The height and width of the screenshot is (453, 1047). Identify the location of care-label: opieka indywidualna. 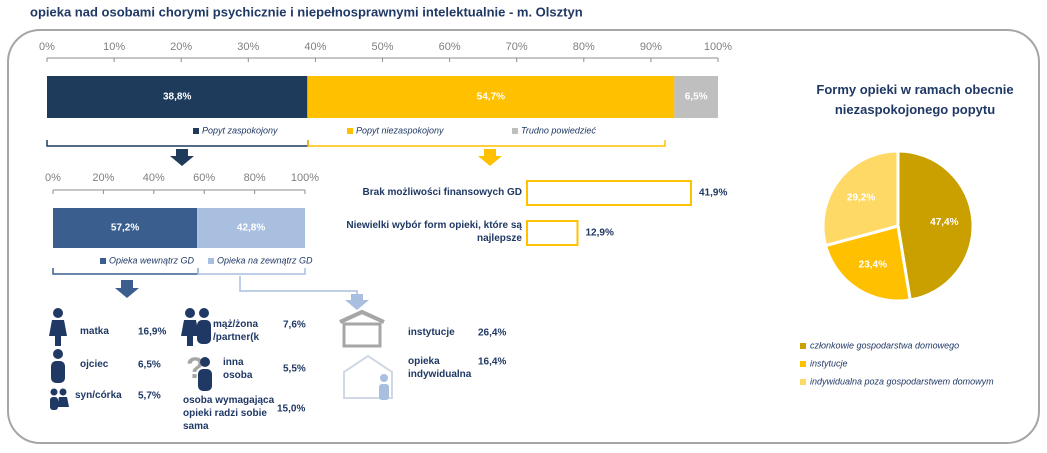
(440, 368).